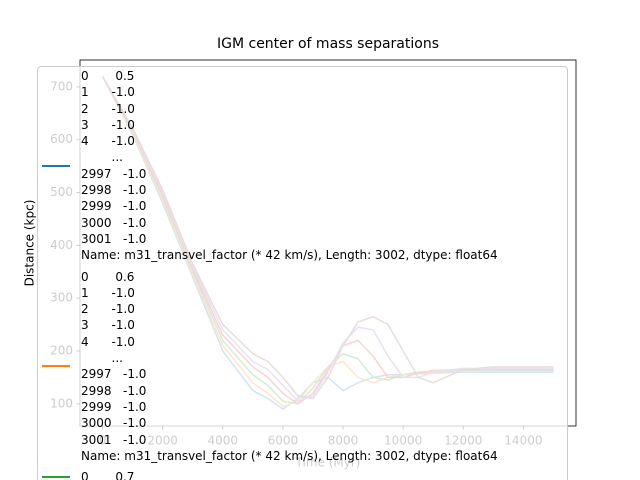 This screenshot has height=480, width=640. Describe the element at coordinates (302, 474) in the screenshot. I see `legend-entry: 0 0.7` at that location.